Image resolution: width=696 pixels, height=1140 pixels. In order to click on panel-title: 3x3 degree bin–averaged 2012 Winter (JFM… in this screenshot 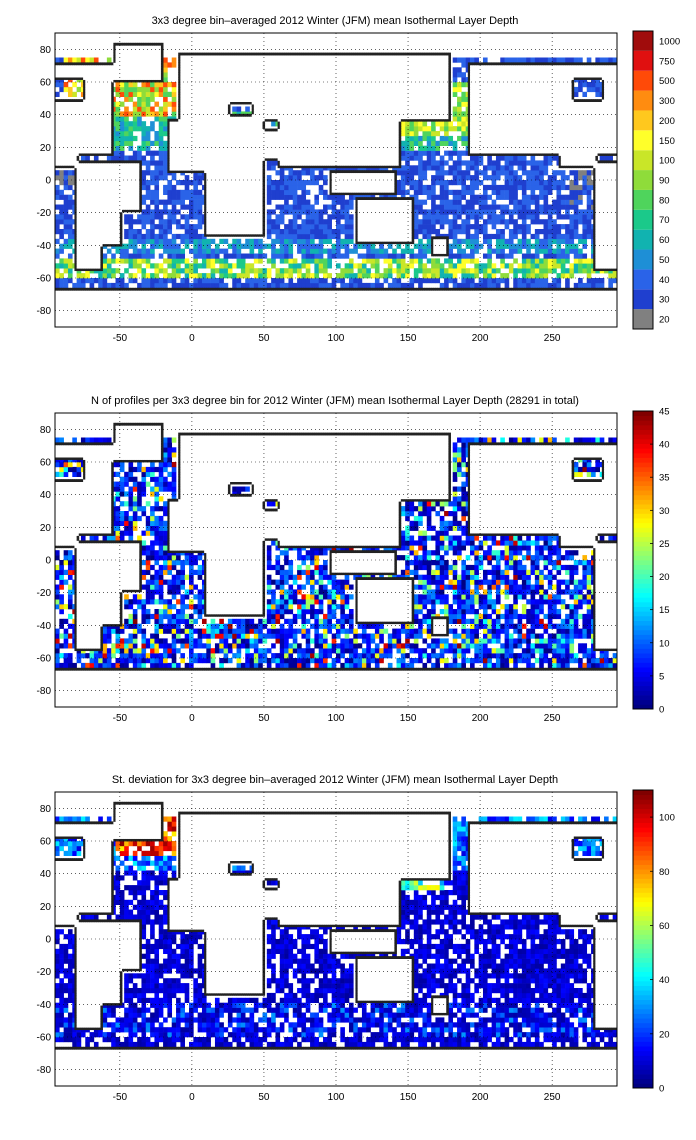, I will do `click(335, 21)`.